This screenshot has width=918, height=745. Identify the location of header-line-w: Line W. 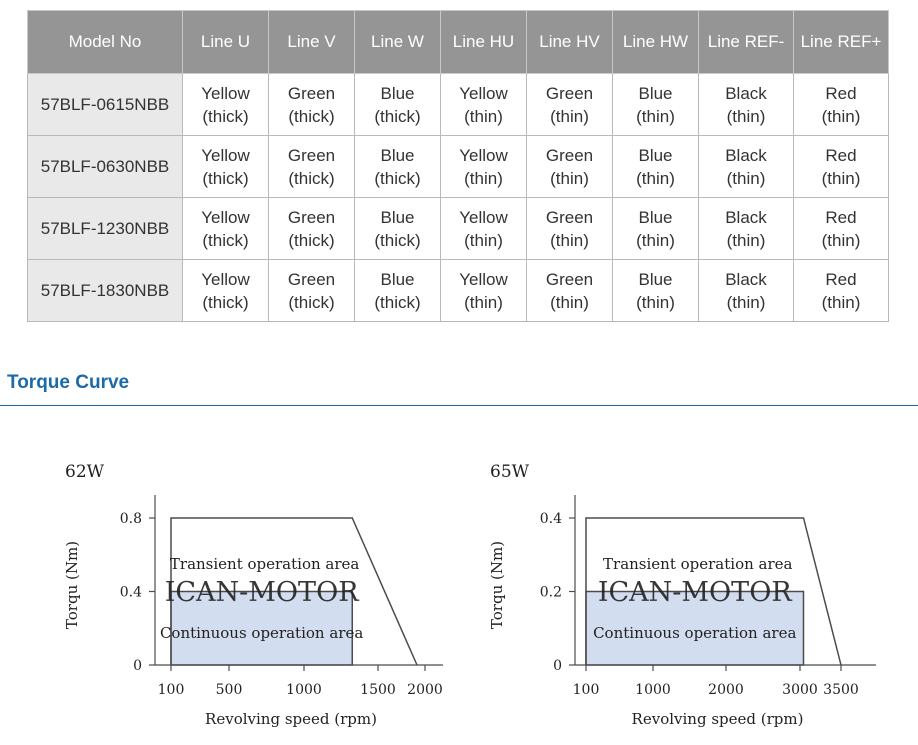
(397, 42).